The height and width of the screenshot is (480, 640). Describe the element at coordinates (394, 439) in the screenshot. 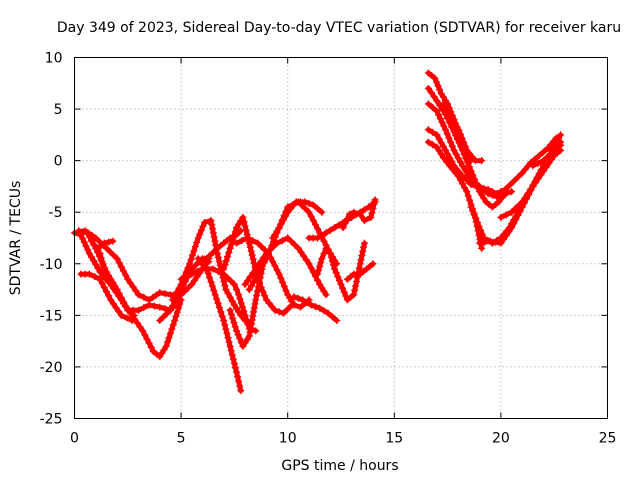

I see `x-tick-label: 15` at that location.